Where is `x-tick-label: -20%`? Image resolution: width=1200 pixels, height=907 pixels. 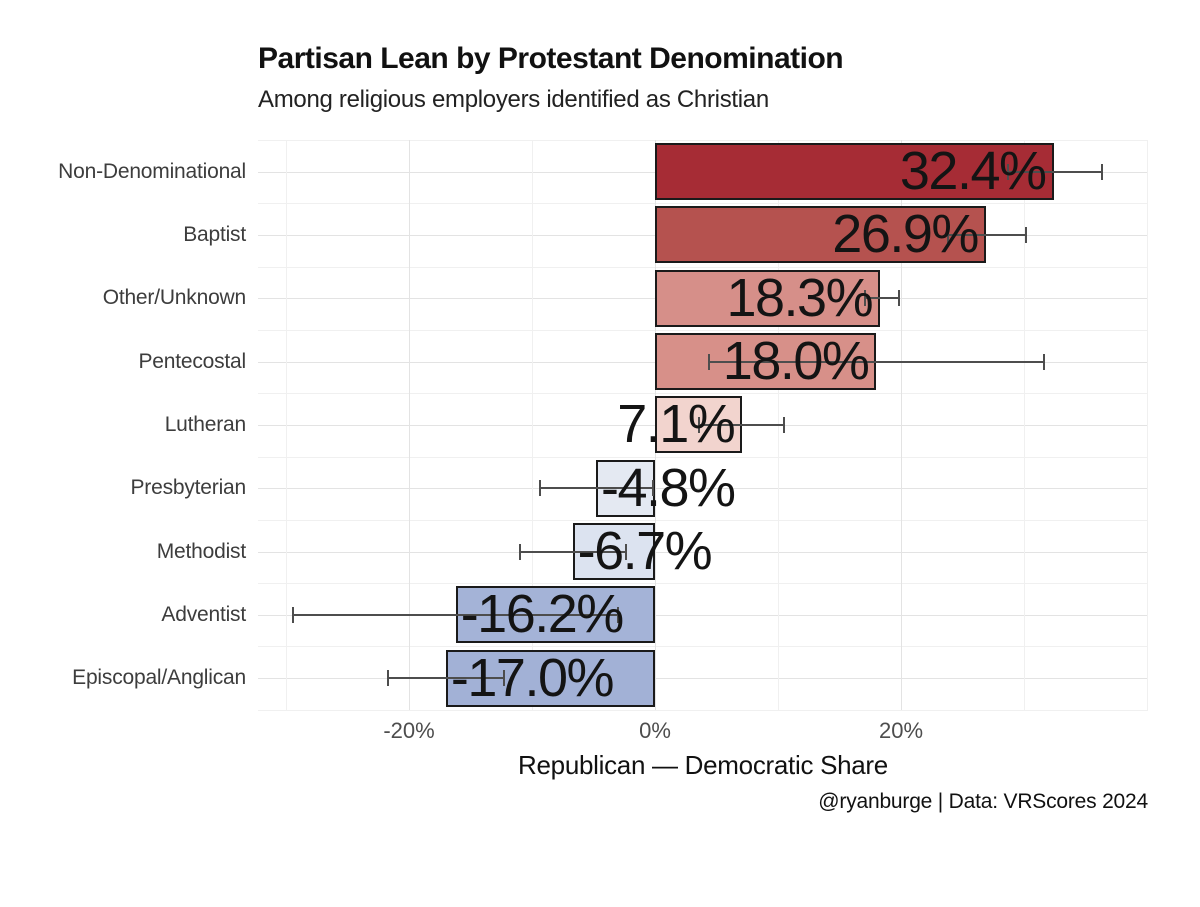 x-tick-label: -20% is located at coordinates (409, 730).